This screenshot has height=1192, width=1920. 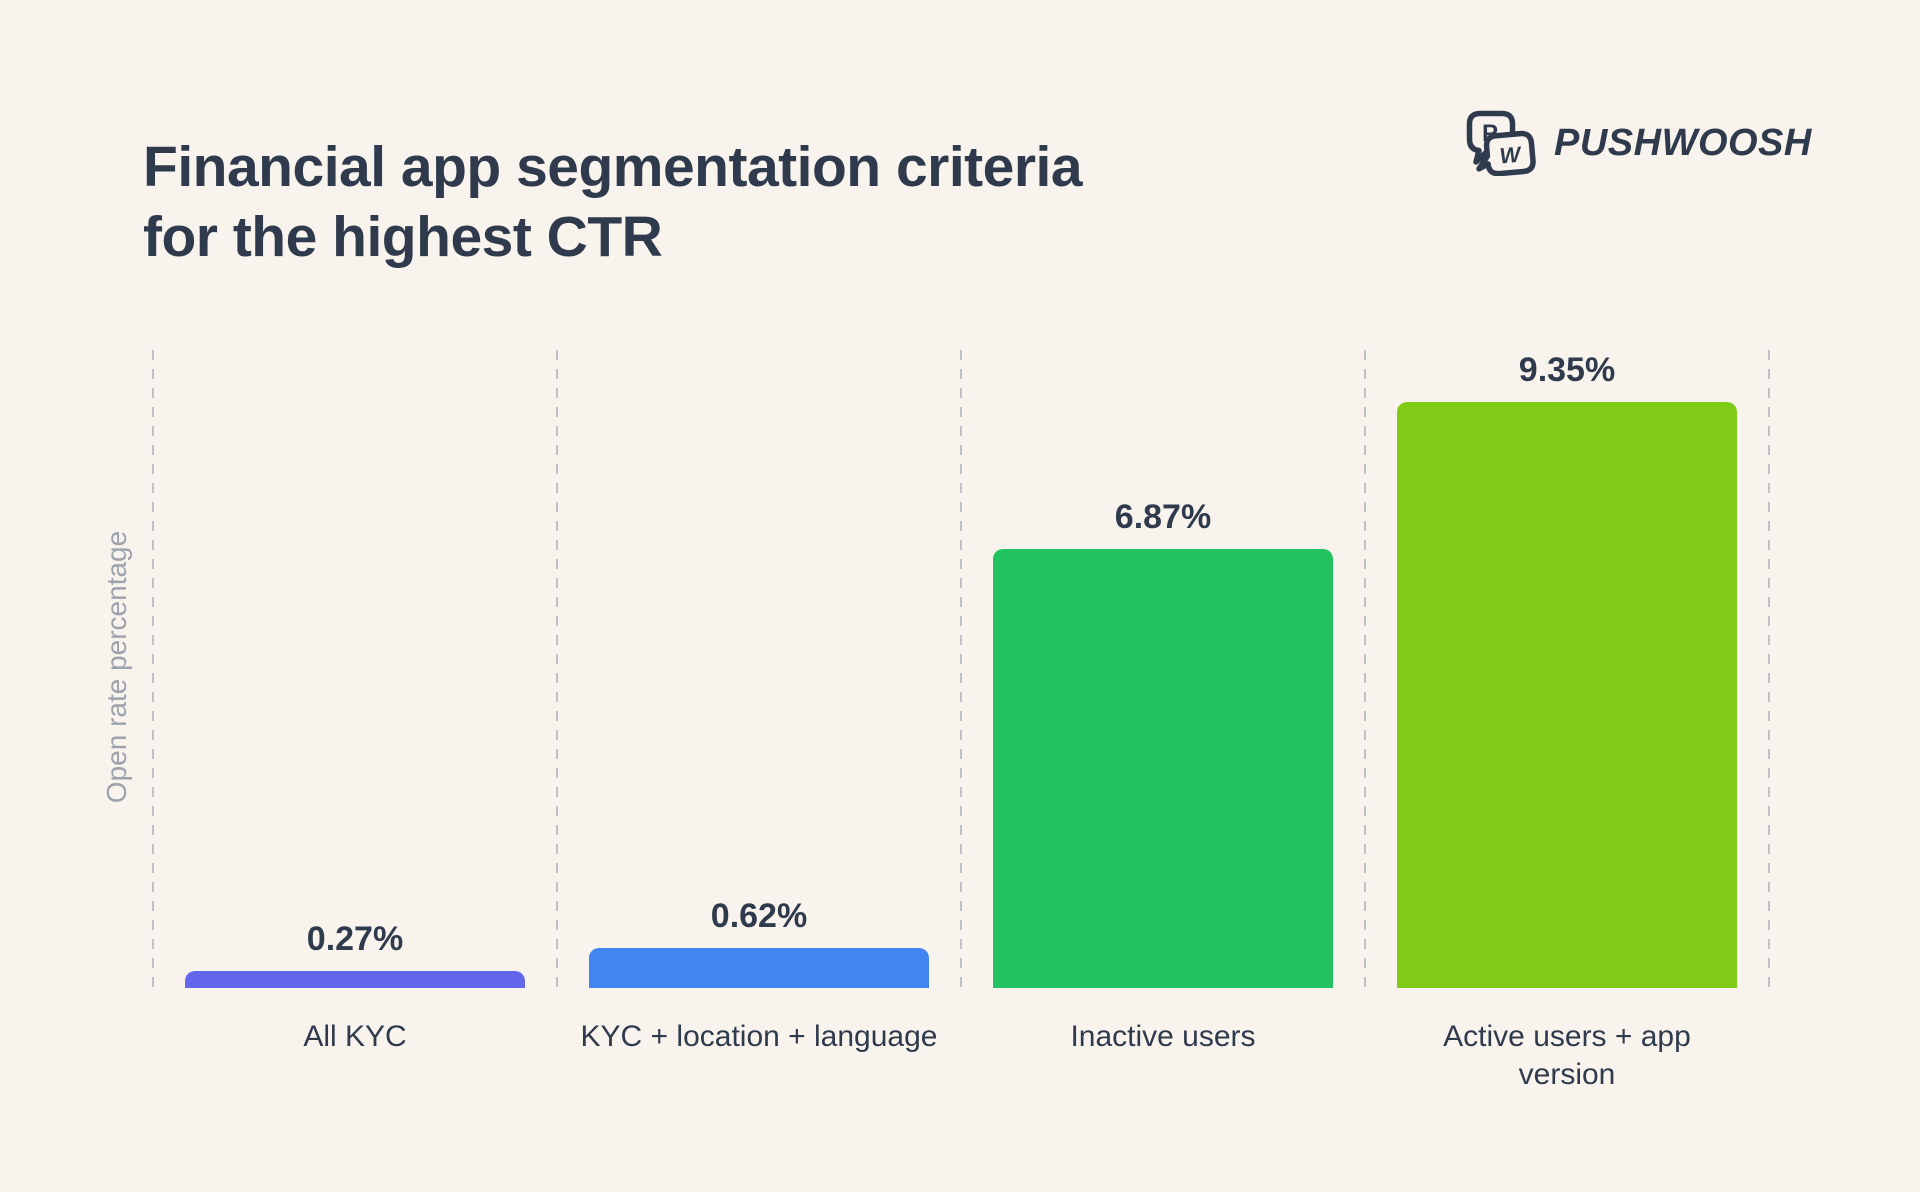 I want to click on category-label-line: version, so click(x=1567, y=1074).